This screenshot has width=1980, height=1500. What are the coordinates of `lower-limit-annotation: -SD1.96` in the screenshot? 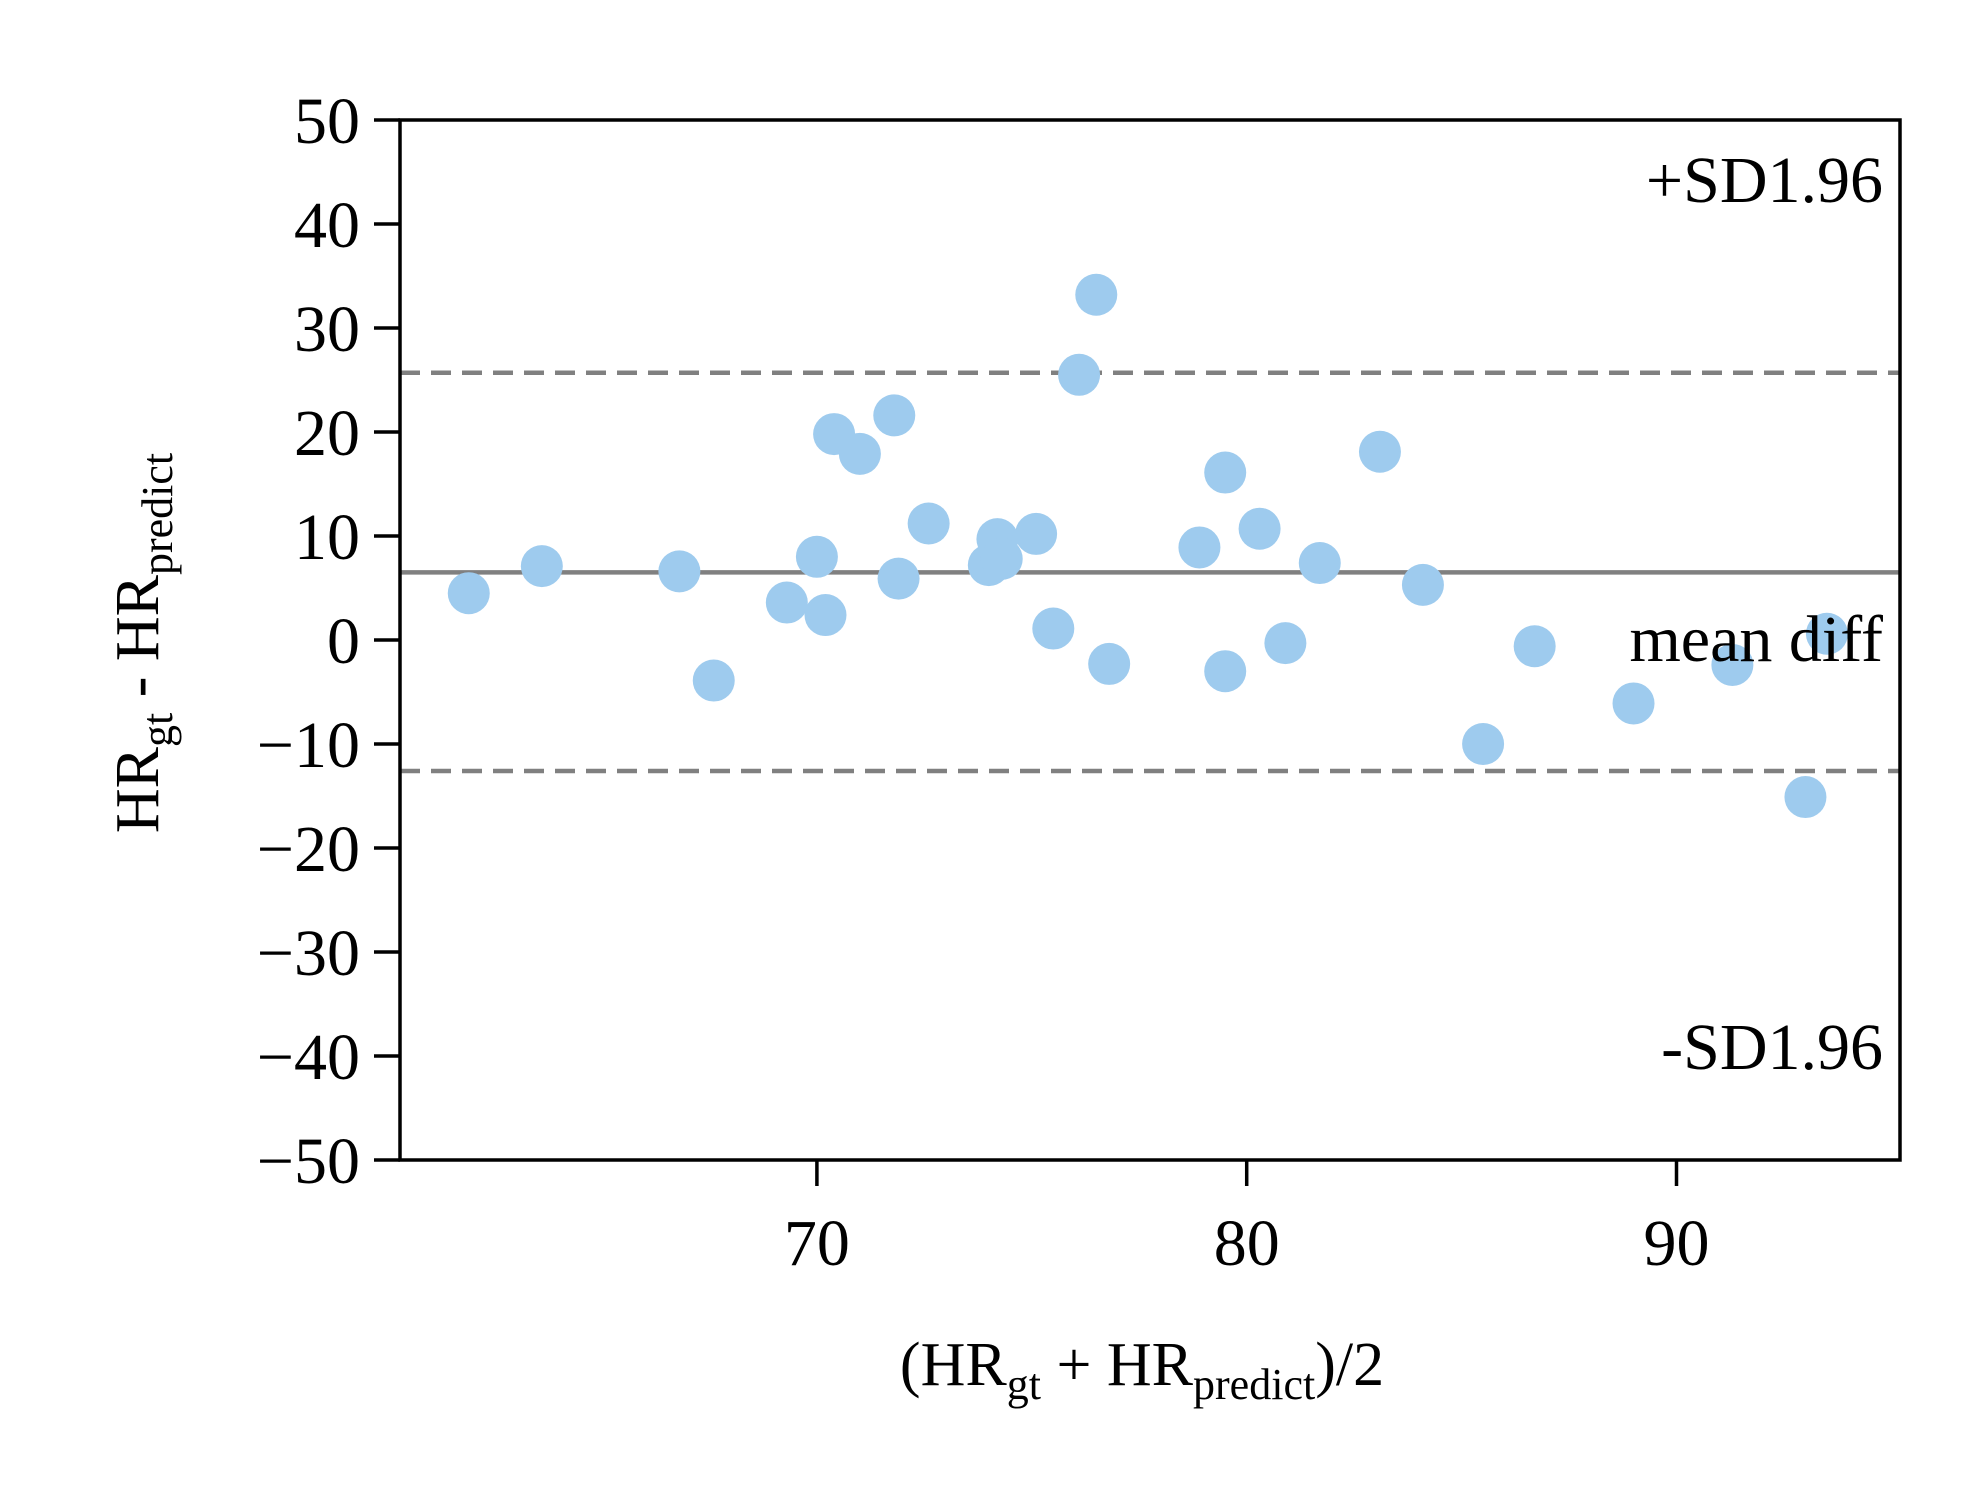 It's located at (1772, 1047).